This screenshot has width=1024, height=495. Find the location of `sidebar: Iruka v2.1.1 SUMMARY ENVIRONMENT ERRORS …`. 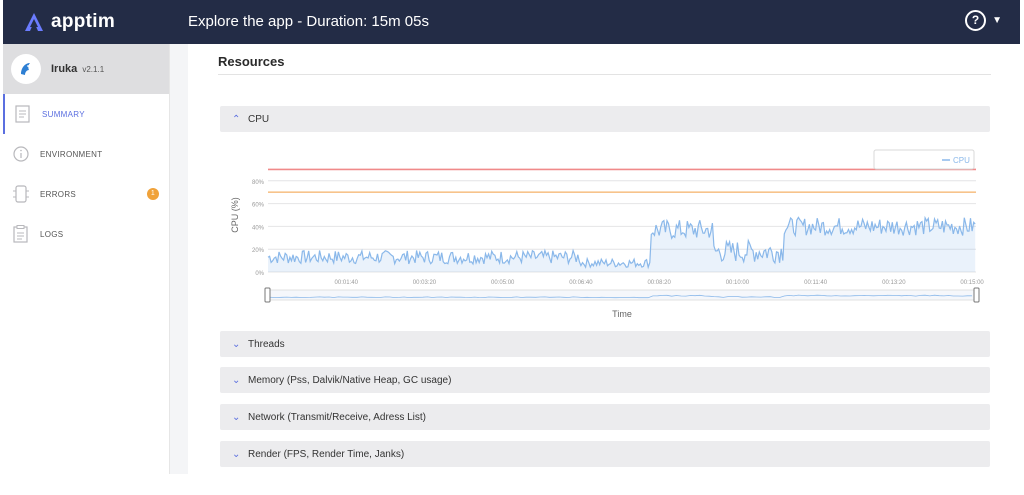

sidebar: Iruka v2.1.1 SUMMARY ENVIRONMENT ERRORS … is located at coordinates (86, 259).